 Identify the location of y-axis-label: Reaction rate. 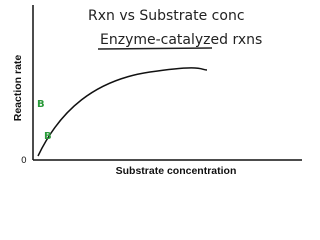
(18, 88).